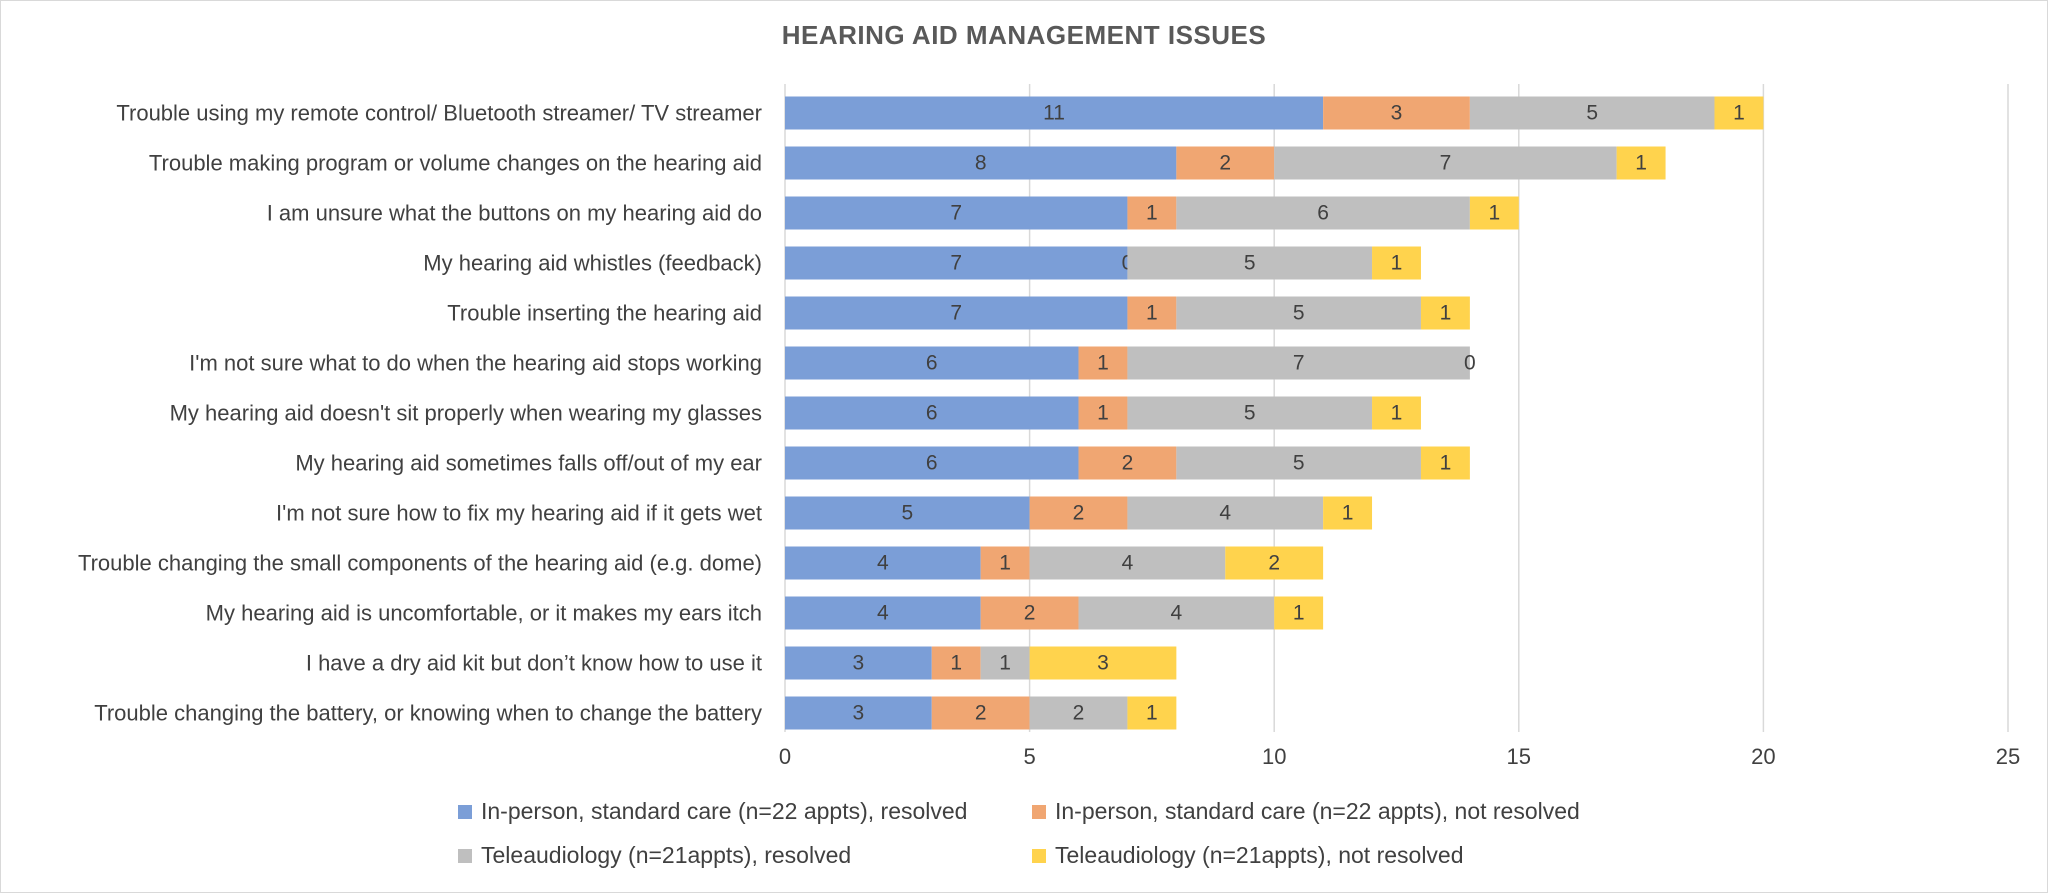 Image resolution: width=2048 pixels, height=893 pixels. Describe the element at coordinates (1470, 363) in the screenshot. I see `data-label: 0` at that location.